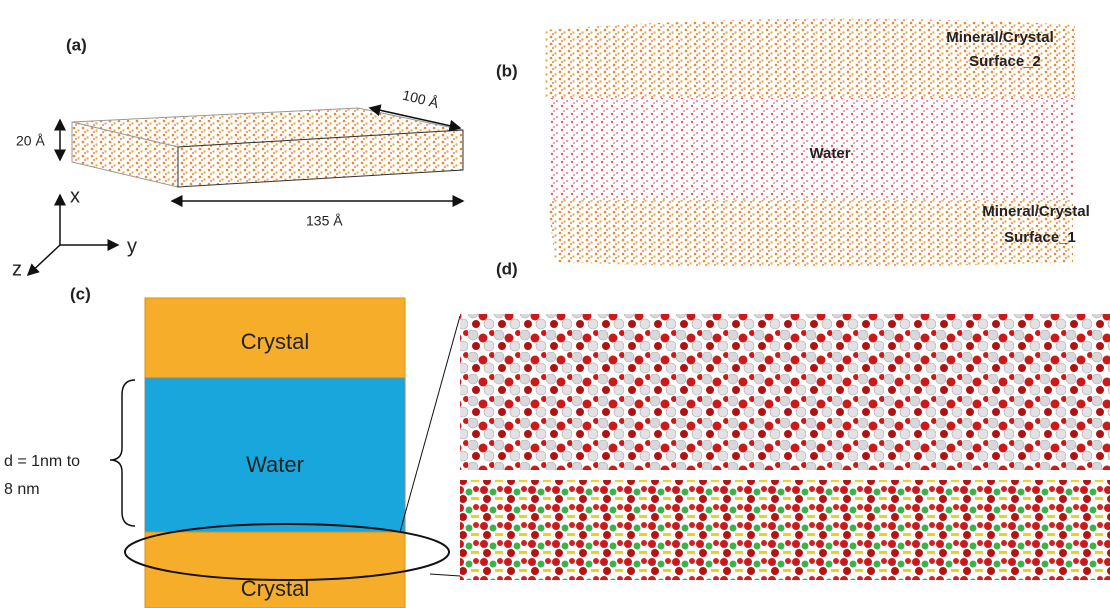  What do you see at coordinates (829, 153) in the screenshot?
I see `water-label: Water` at bounding box center [829, 153].